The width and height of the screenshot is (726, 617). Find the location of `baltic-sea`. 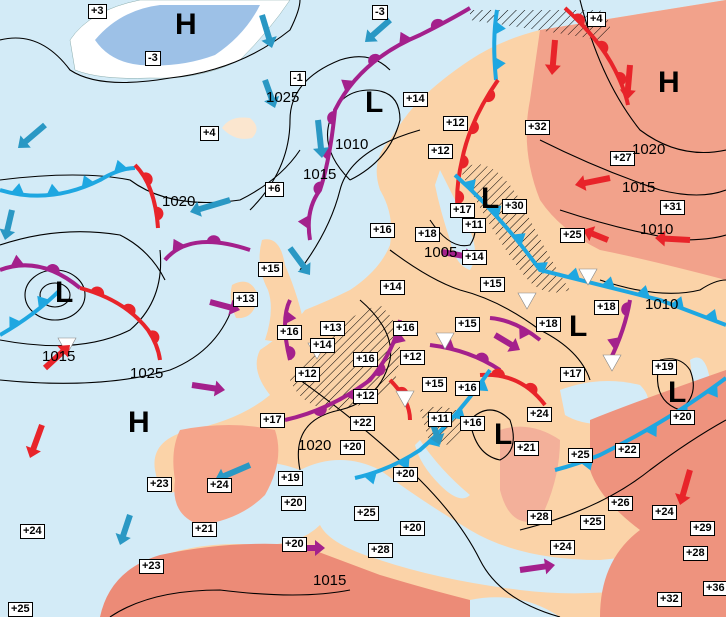

baltic-sea is located at coordinates (455, 220).